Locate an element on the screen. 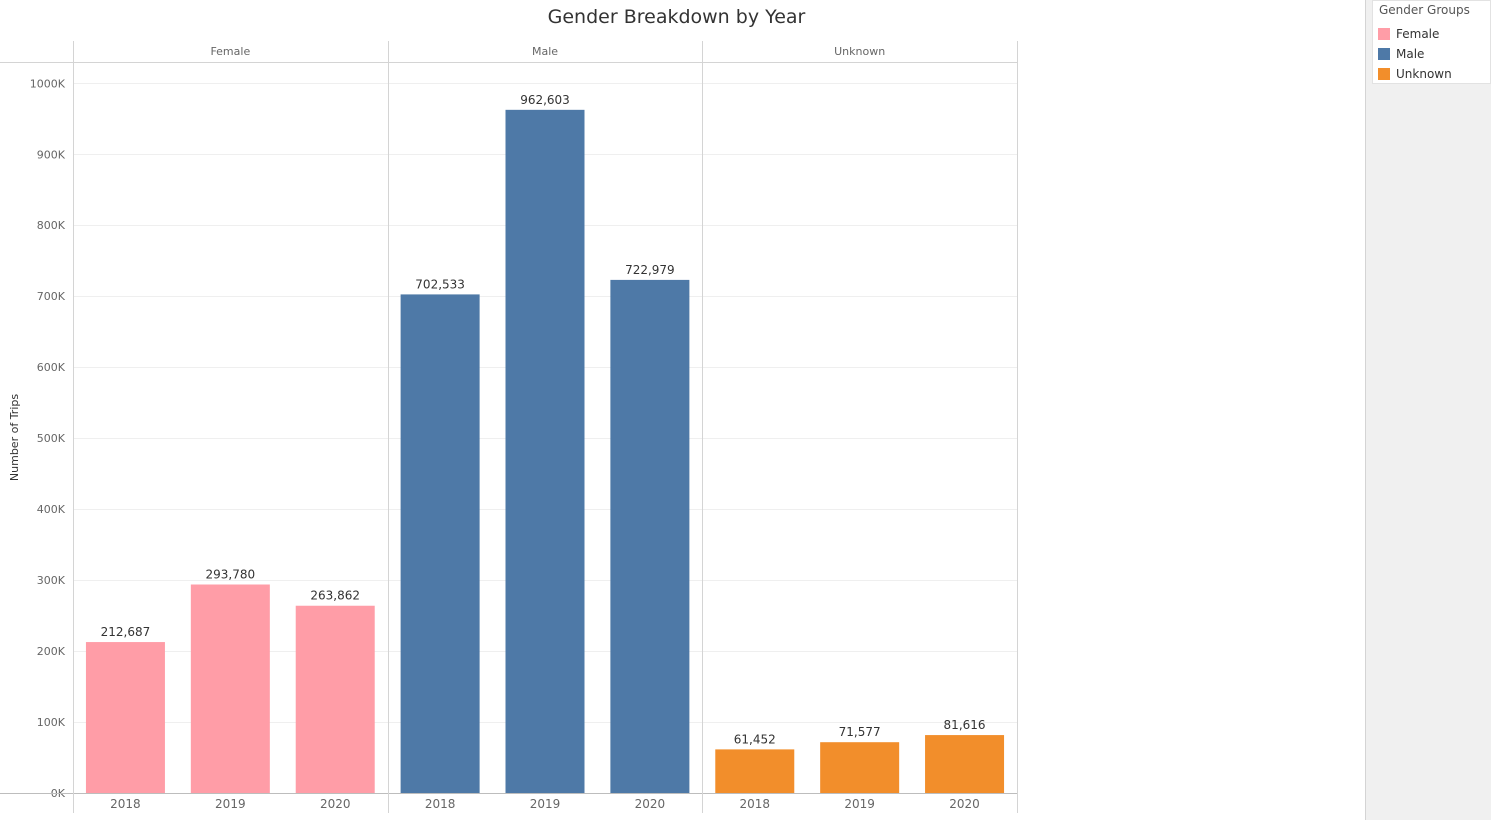 This screenshot has height=820, width=1491. bar-female-2019 is located at coordinates (230, 688).